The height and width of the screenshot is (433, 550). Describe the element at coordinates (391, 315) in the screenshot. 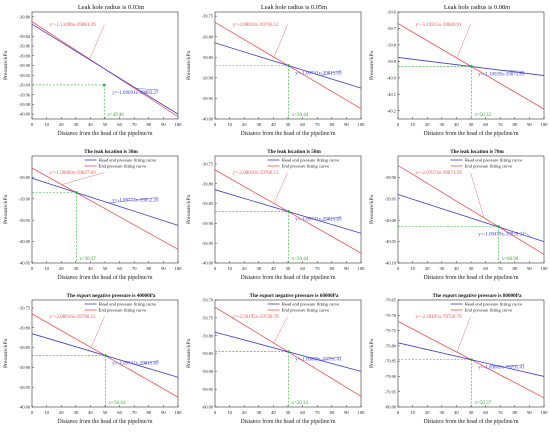

I see `y-tick-label: -79.70` at that location.